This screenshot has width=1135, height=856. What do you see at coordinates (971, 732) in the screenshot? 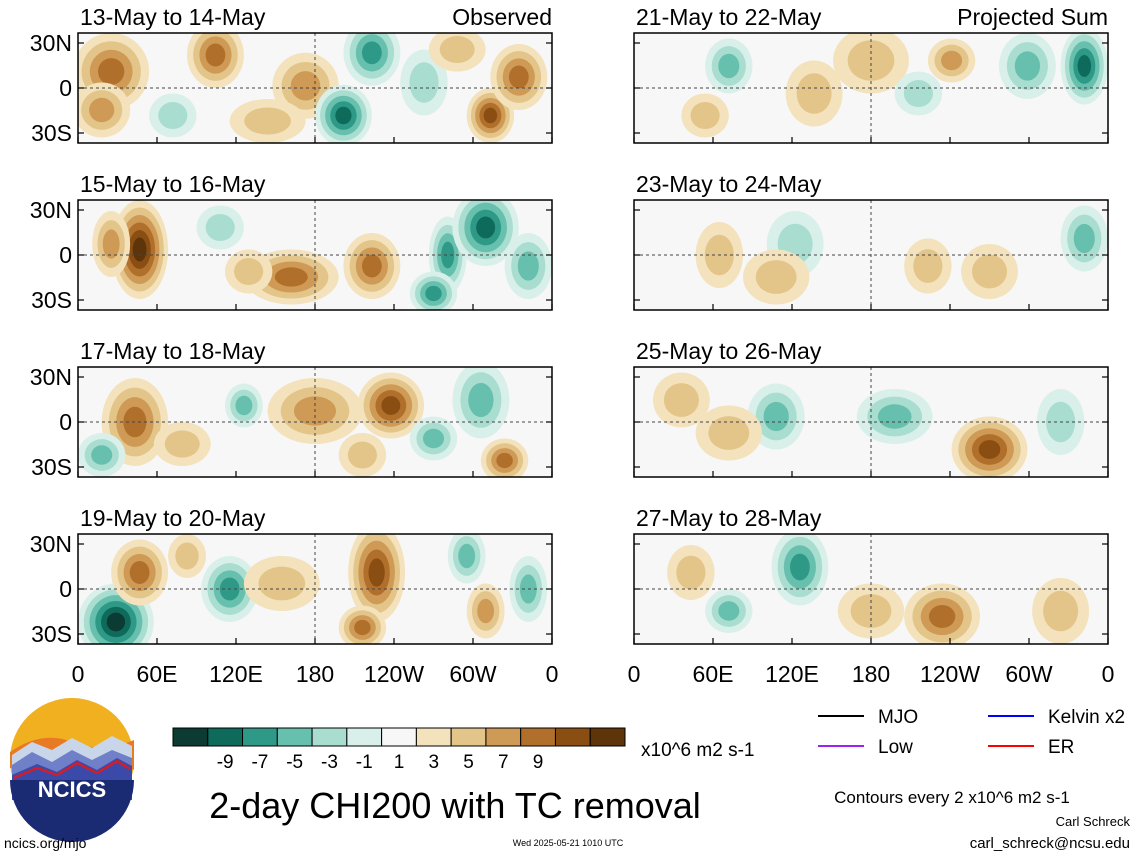
I see `legend: MJO Kelvin x2 Low ER` at bounding box center [971, 732].